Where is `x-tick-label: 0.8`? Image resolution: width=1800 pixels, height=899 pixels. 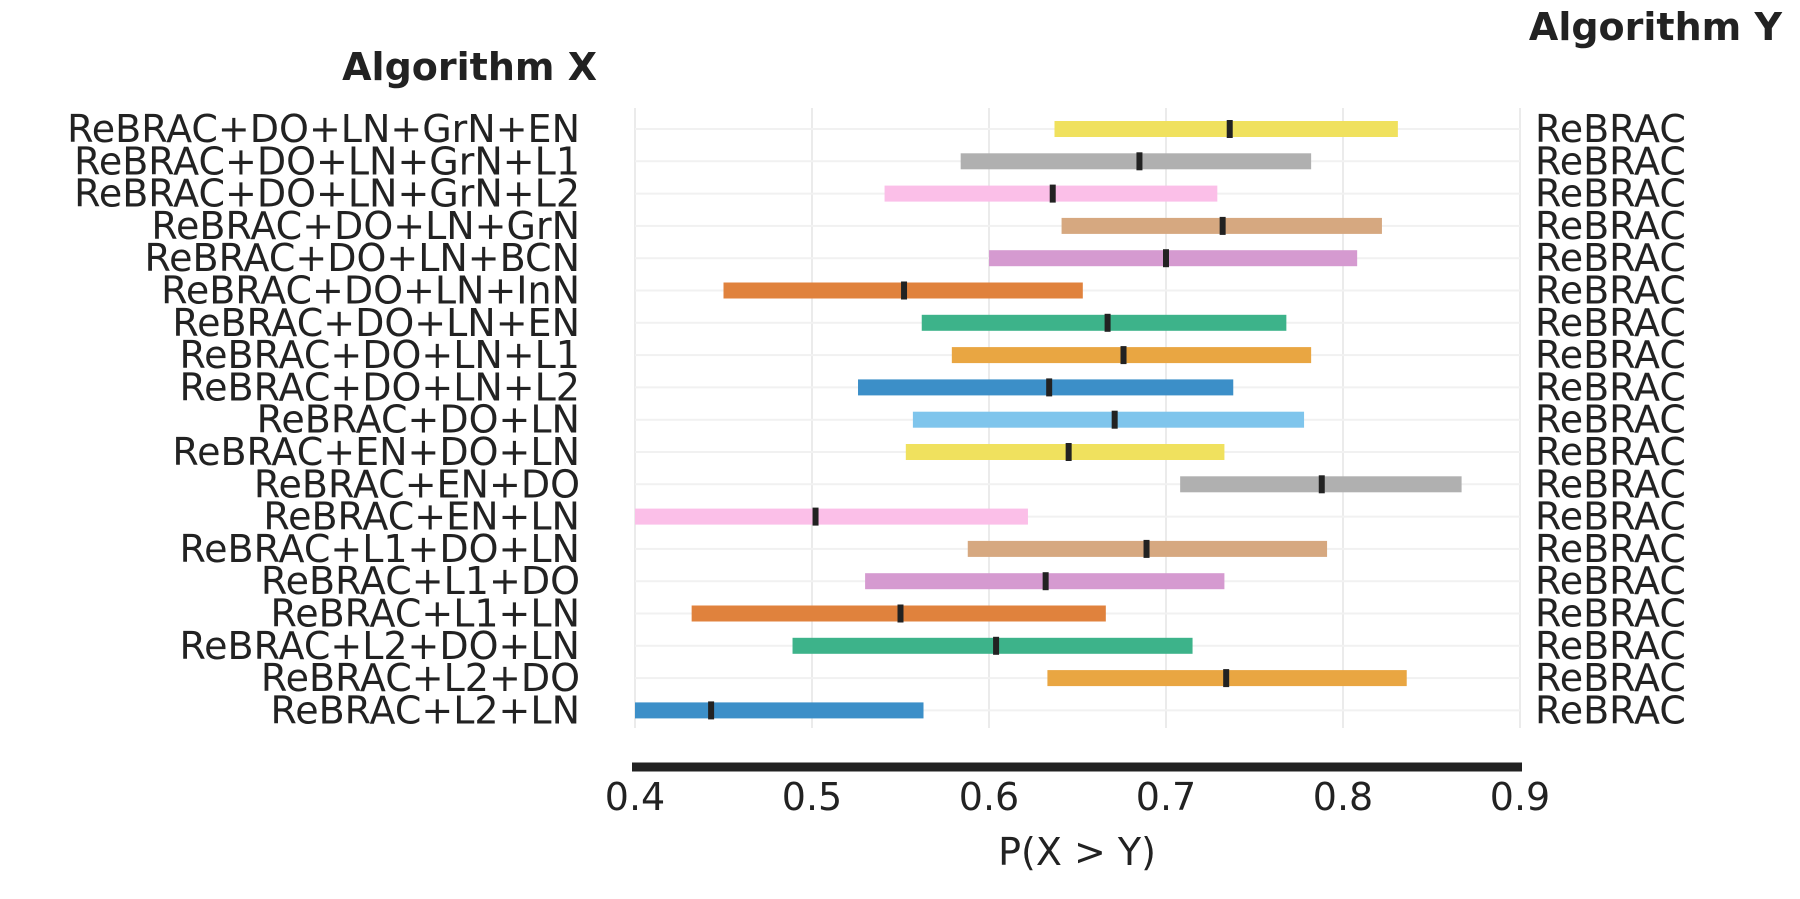 x-tick-label: 0.8 is located at coordinates (1343, 797).